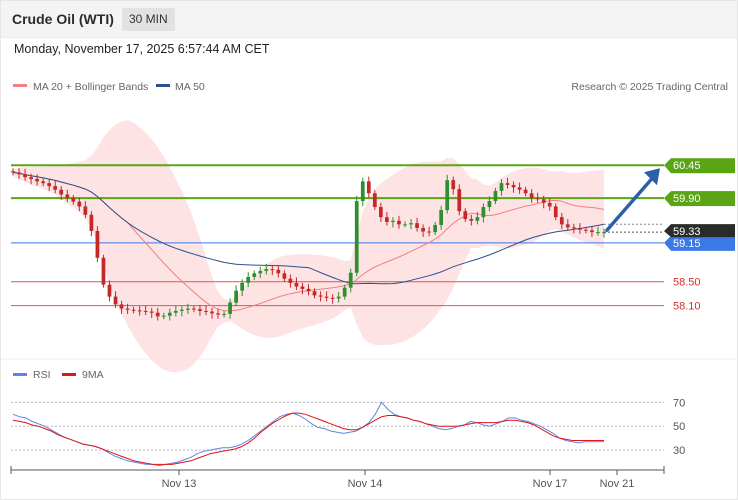 The image size is (738, 500). What do you see at coordinates (687, 307) in the screenshot?
I see `level-label-58.10: 58.10` at bounding box center [687, 307].